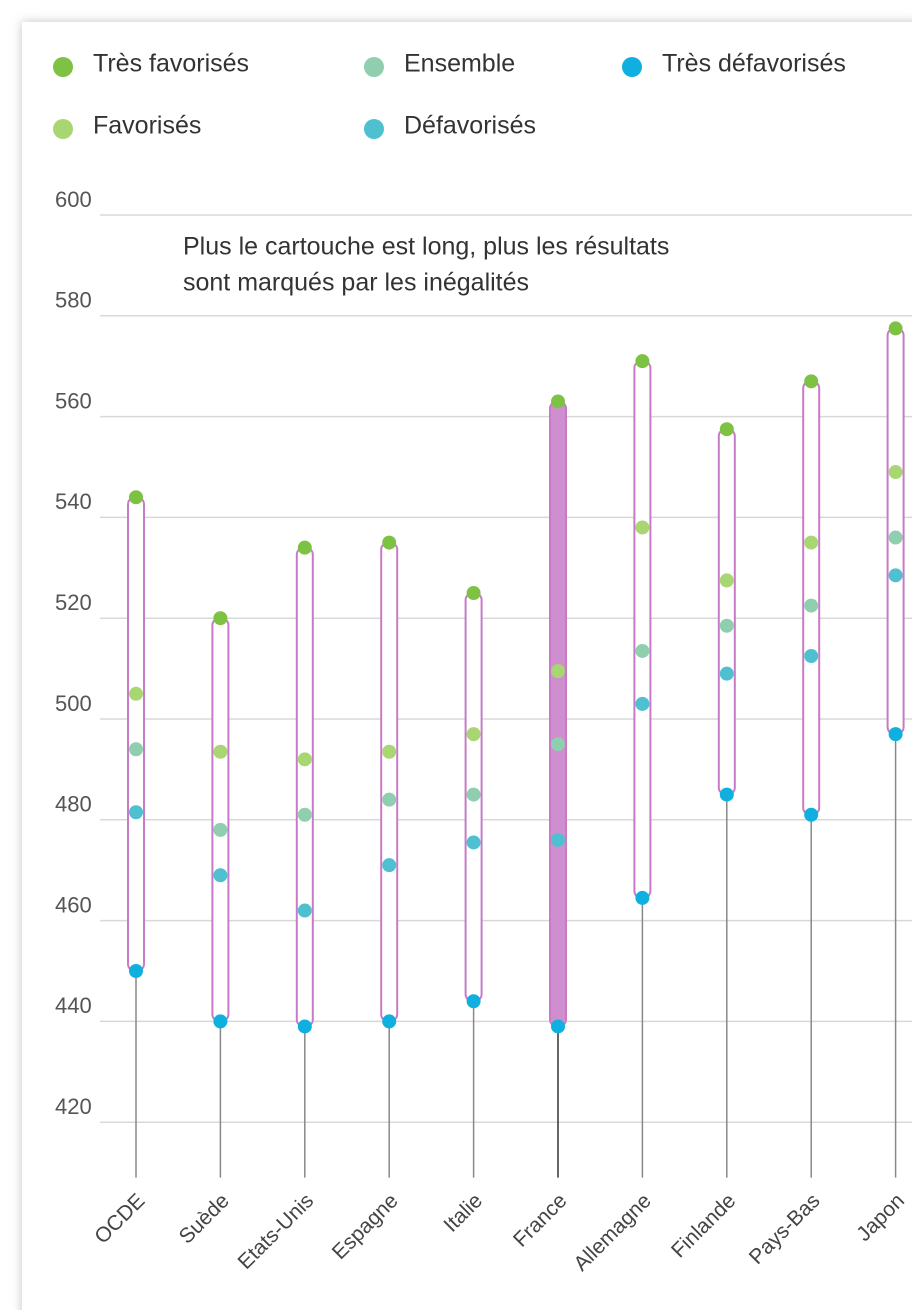 Image resolution: width=912 pixels, height=1310 pixels. What do you see at coordinates (356, 283) in the screenshot?
I see `annotation: sont marqués par les inégalités` at bounding box center [356, 283].